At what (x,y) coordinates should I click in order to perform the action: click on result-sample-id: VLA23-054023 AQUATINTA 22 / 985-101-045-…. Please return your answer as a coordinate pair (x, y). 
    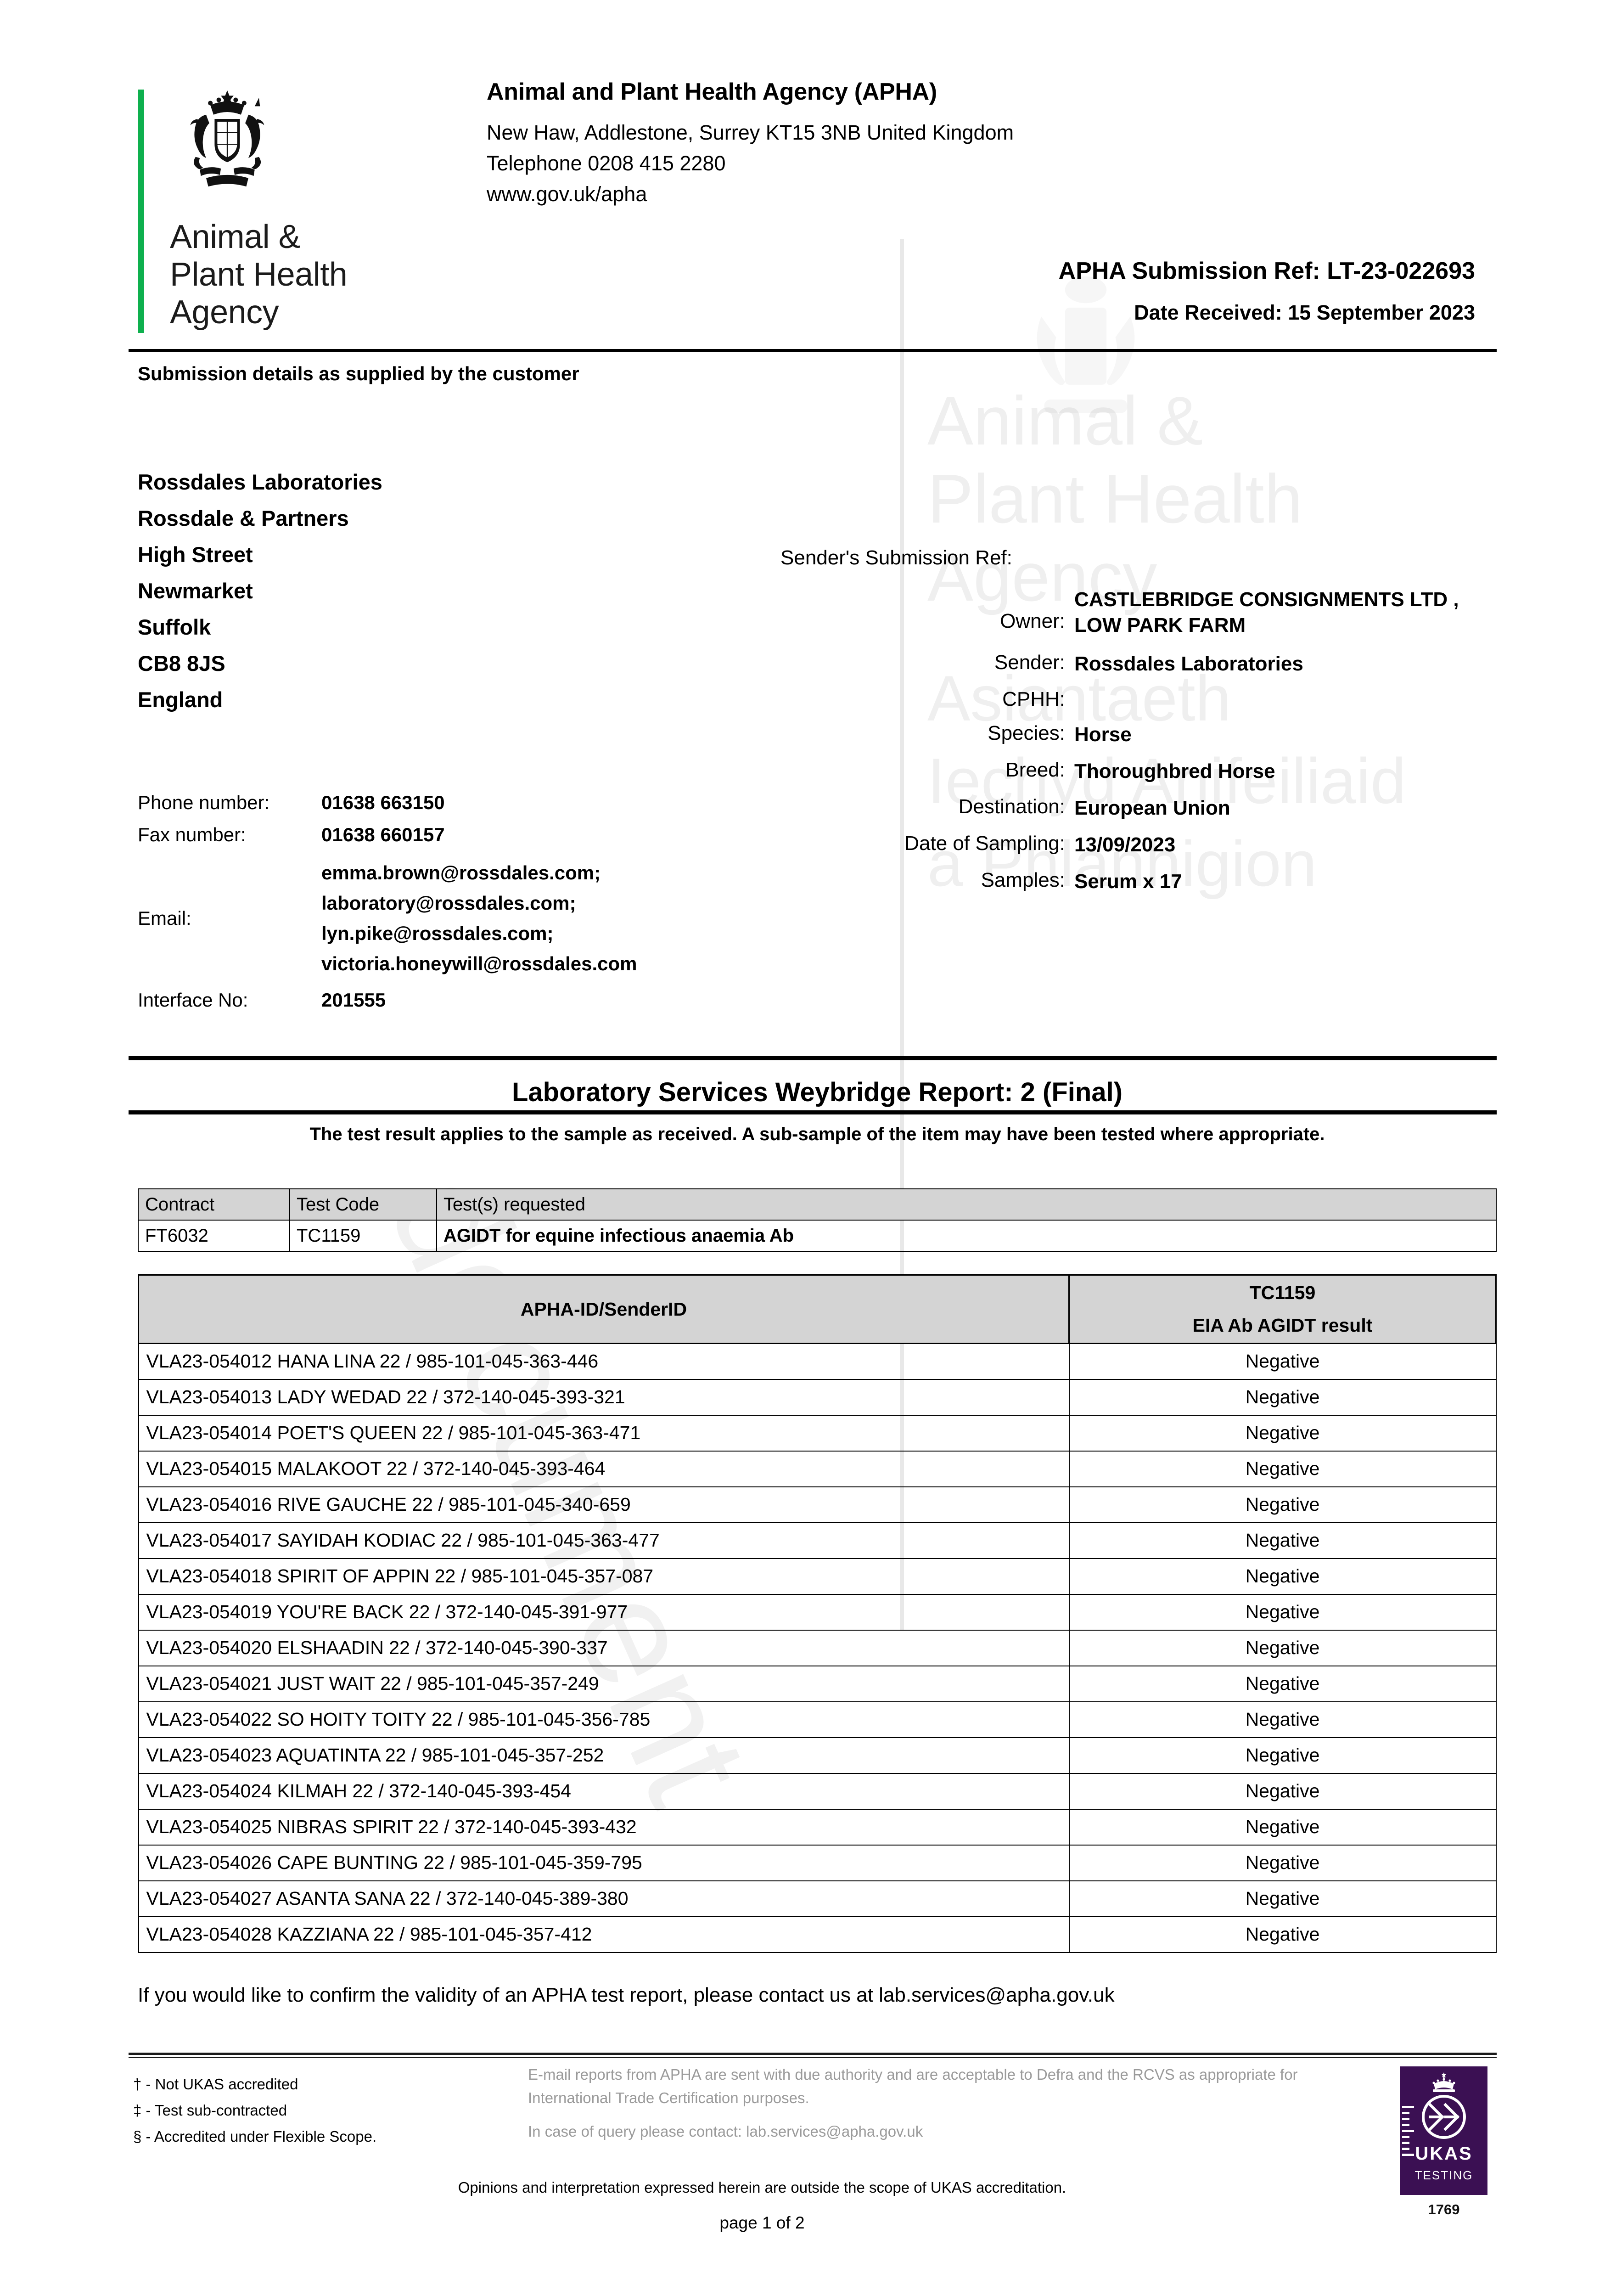
    Looking at the image, I should click on (604, 1755).